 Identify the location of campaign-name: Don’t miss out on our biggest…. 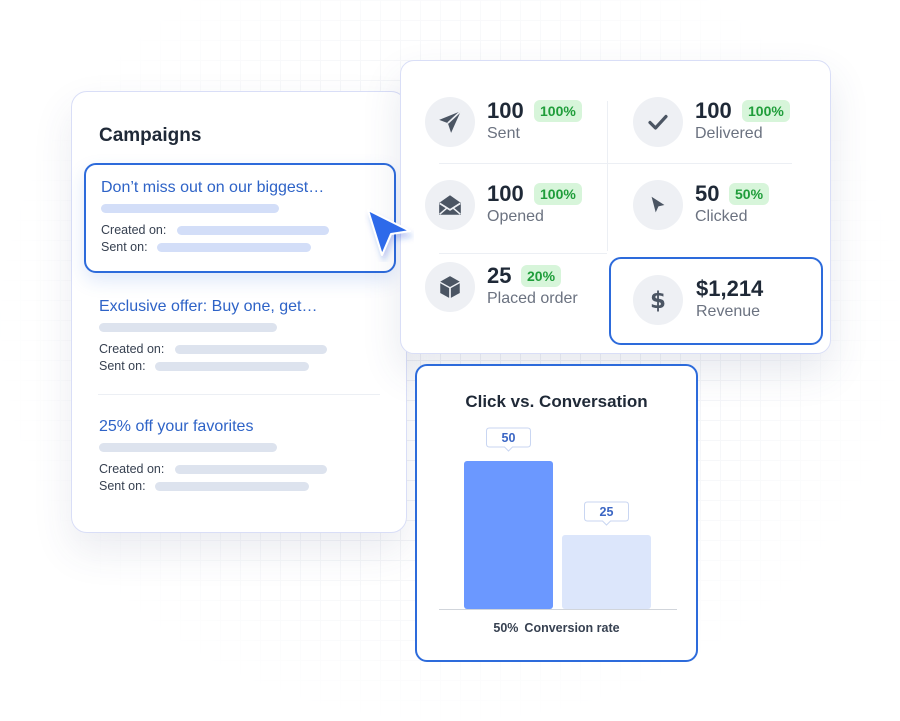
(213, 187).